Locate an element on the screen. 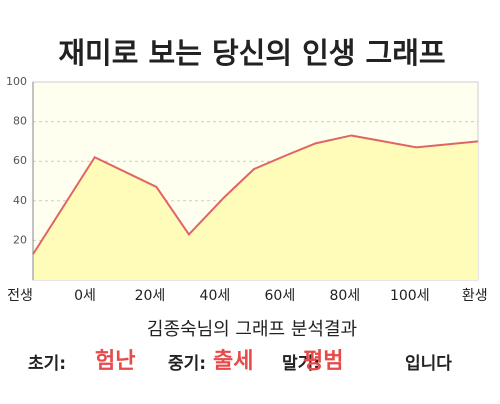 This screenshot has width=500, height=404. result-suffix: 입니다 is located at coordinates (428, 364).